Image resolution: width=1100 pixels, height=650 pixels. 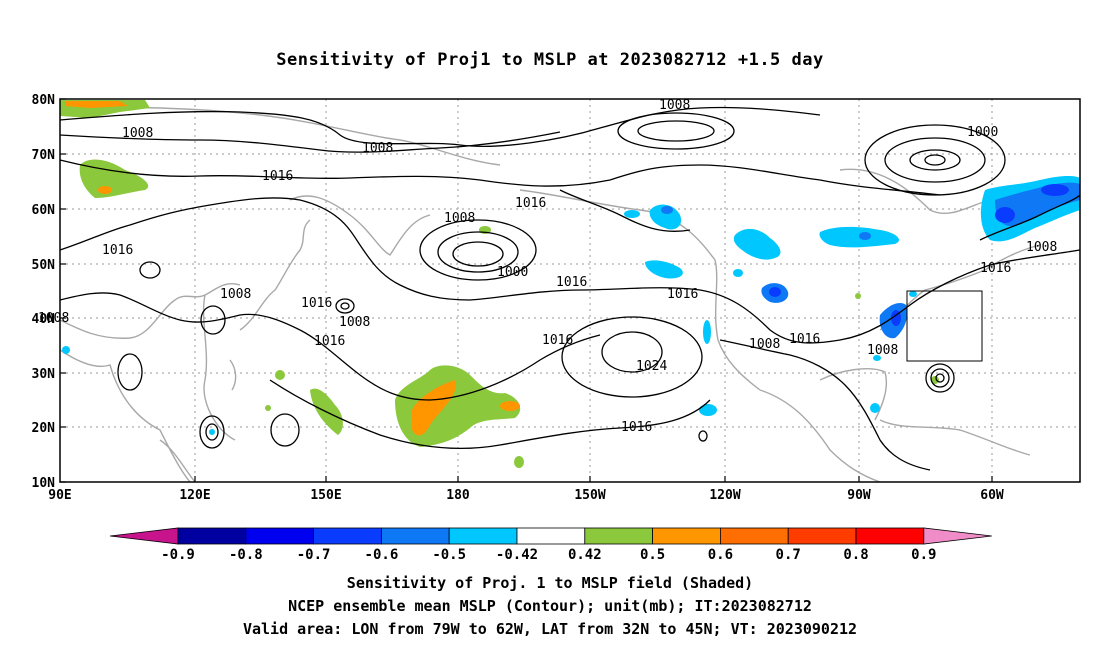 What do you see at coordinates (1005, 215) in the screenshot?
I see `shade-negative-labrador-core` at bounding box center [1005, 215].